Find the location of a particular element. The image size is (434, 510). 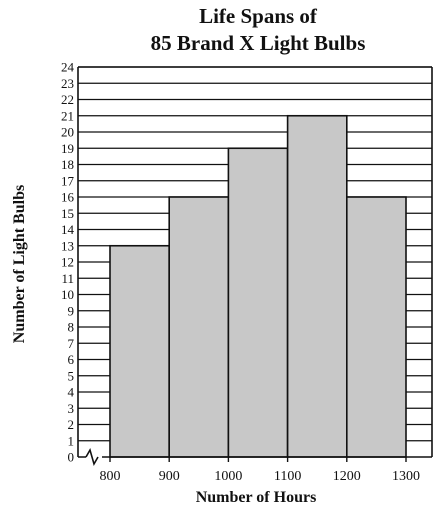

y-tick-label-17: 17 is located at coordinates (68, 180).